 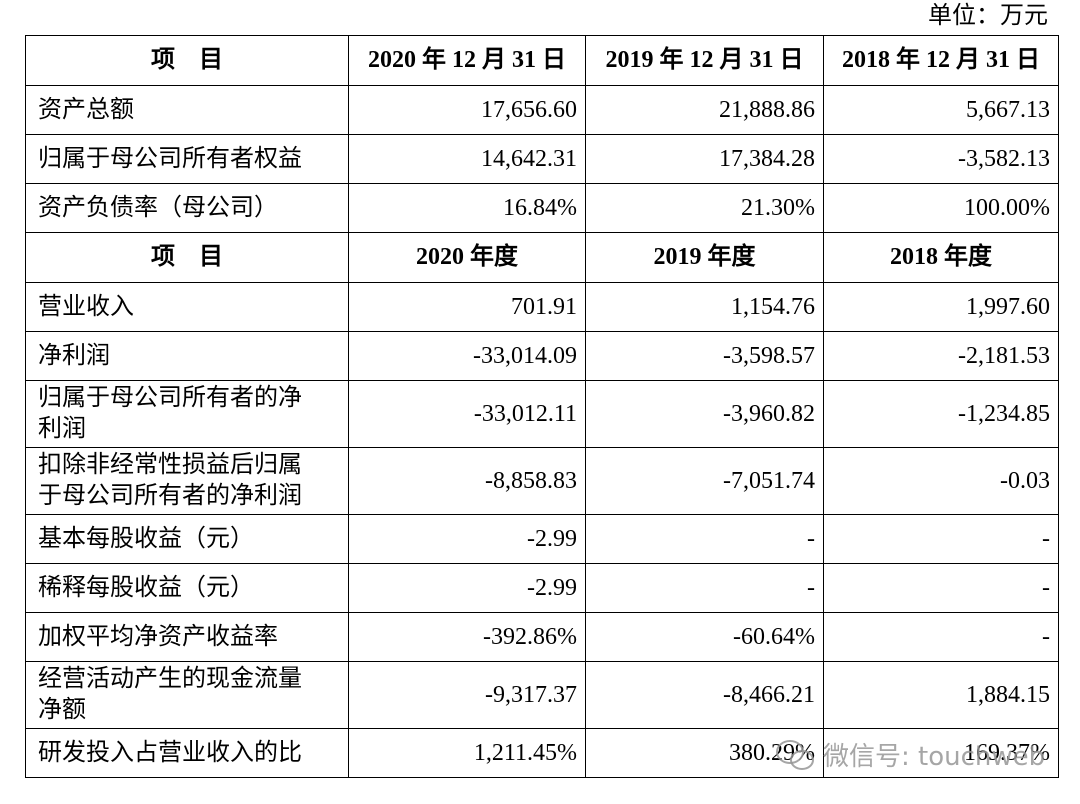 What do you see at coordinates (795, 754) in the screenshot?
I see `watermark-icon` at bounding box center [795, 754].